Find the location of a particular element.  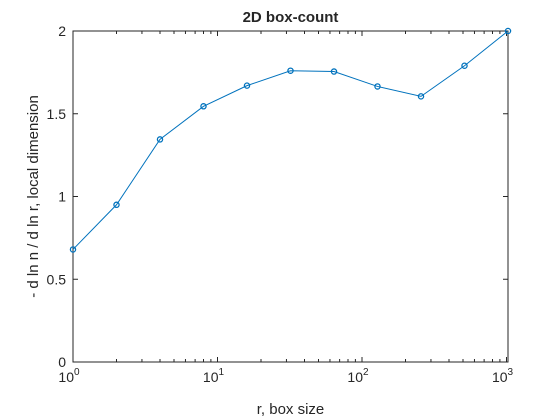

y-tick-label: 0.5 is located at coordinates (57, 279).